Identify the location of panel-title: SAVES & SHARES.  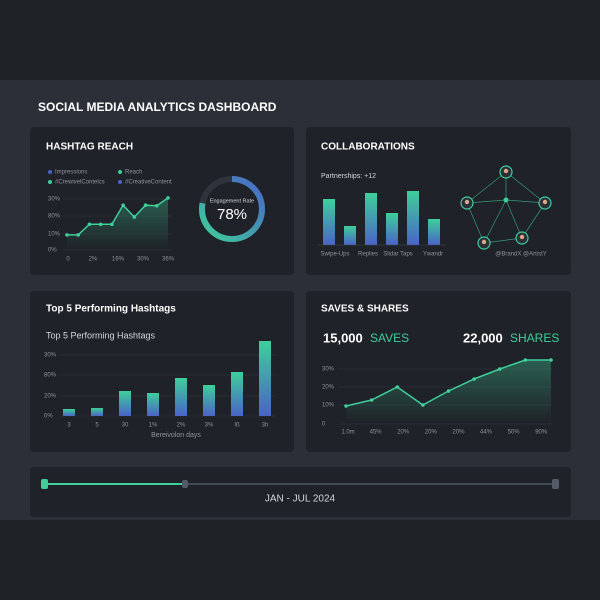
(365, 309).